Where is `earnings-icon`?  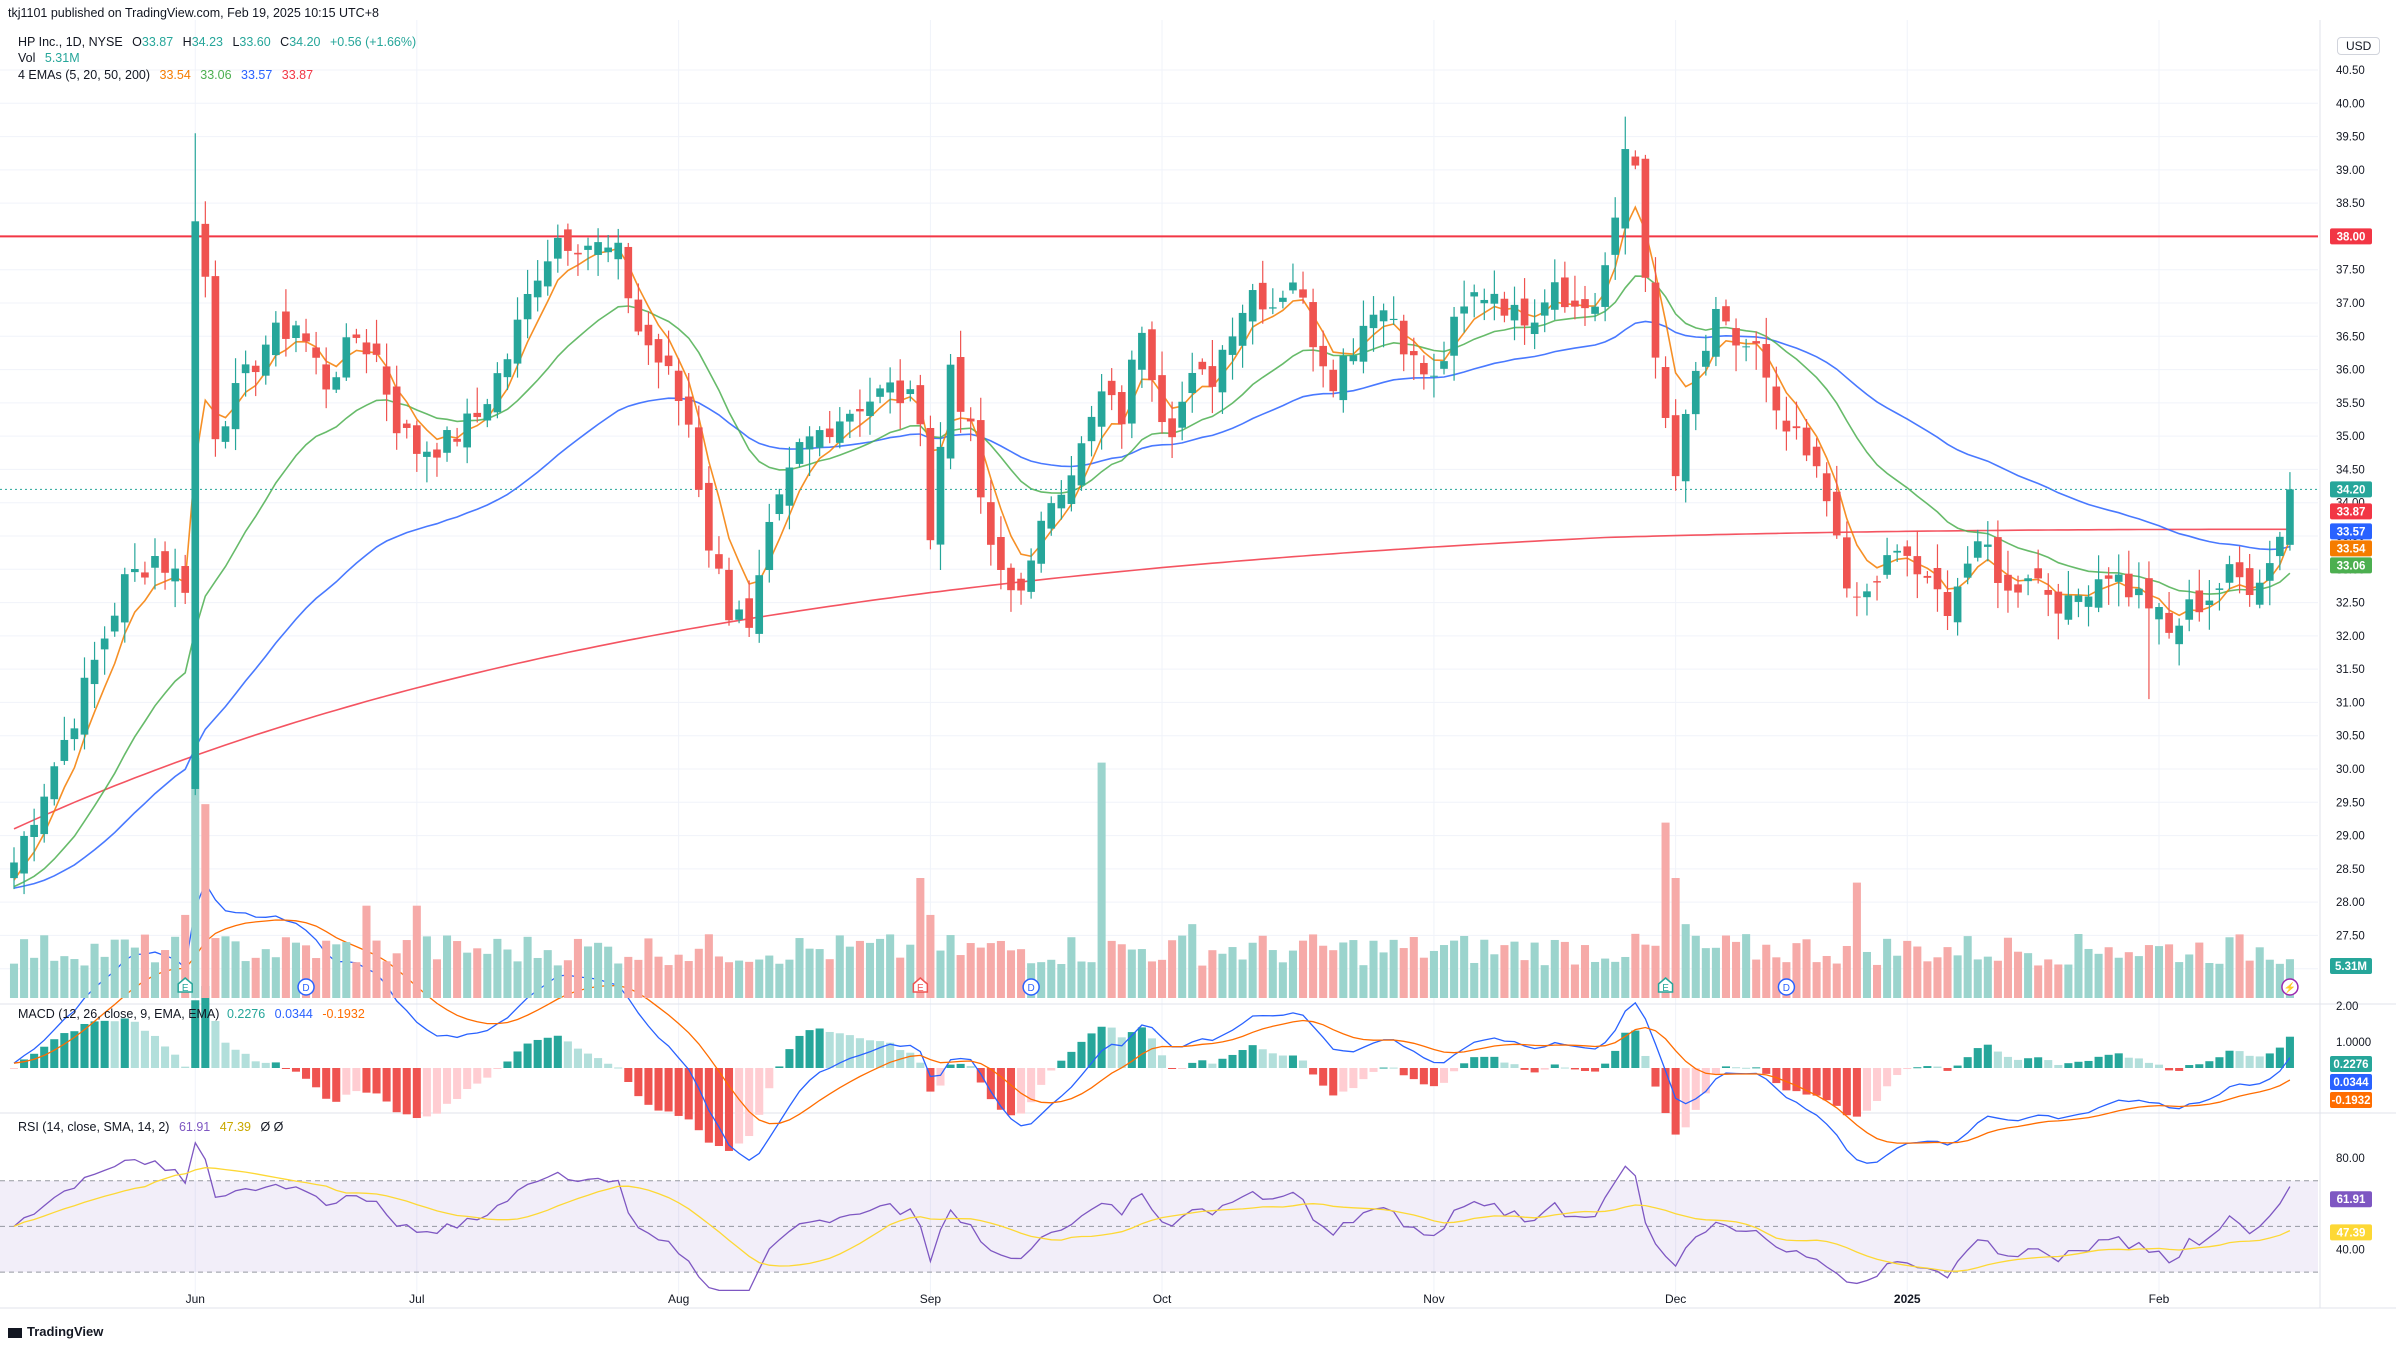 earnings-icon is located at coordinates (185, 985).